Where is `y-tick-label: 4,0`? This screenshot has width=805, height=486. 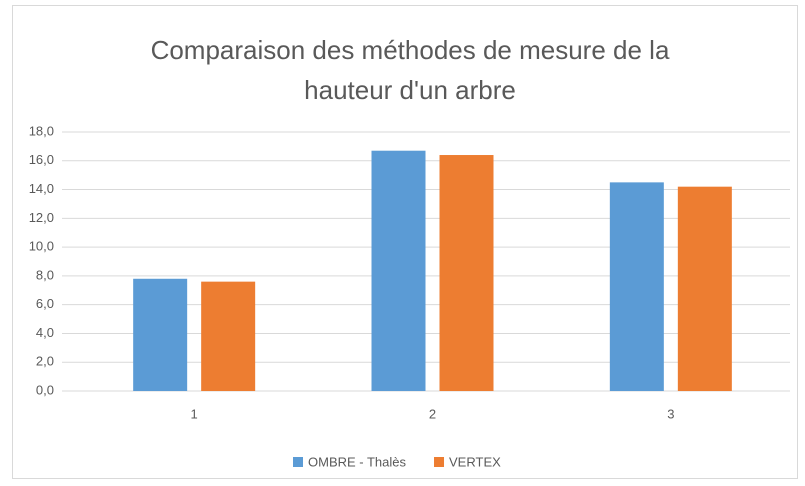 y-tick-label: 4,0 is located at coordinates (45, 332).